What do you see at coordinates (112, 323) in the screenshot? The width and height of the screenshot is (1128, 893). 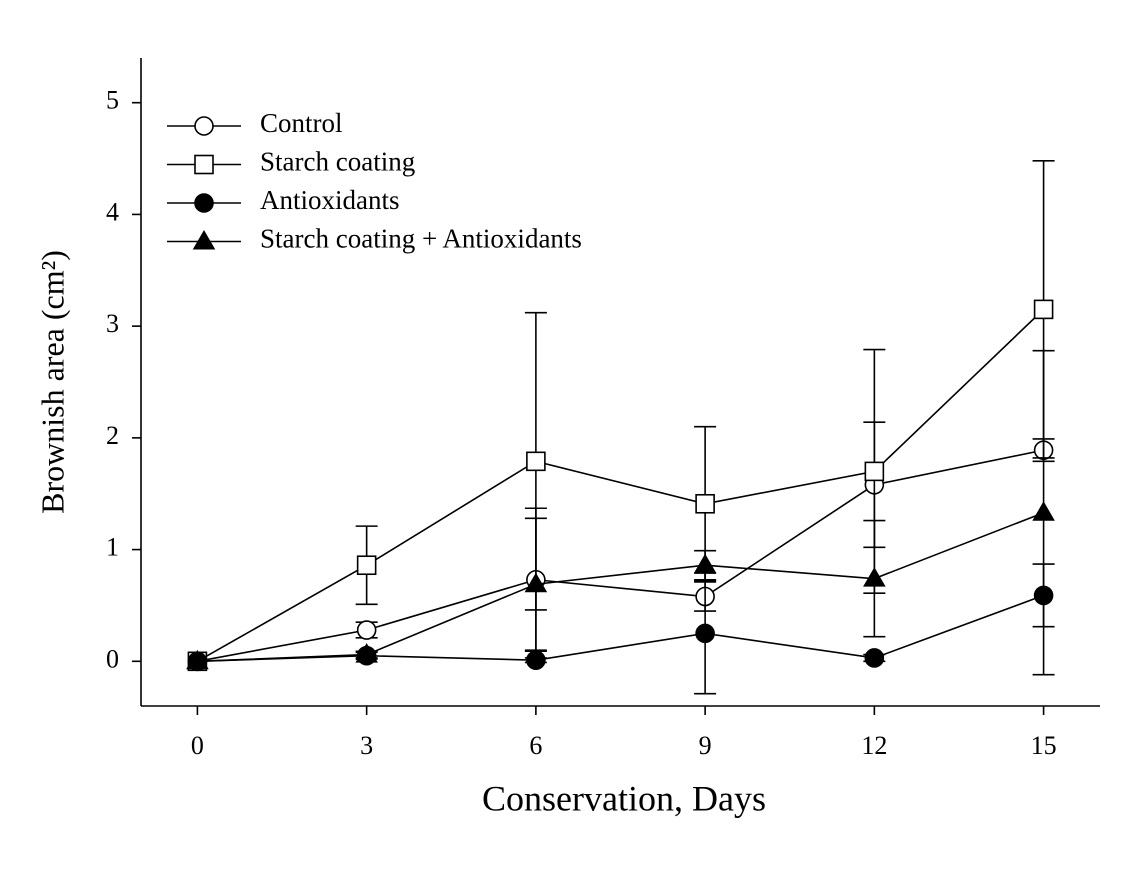 I see `y-tick-label: 3` at bounding box center [112, 323].